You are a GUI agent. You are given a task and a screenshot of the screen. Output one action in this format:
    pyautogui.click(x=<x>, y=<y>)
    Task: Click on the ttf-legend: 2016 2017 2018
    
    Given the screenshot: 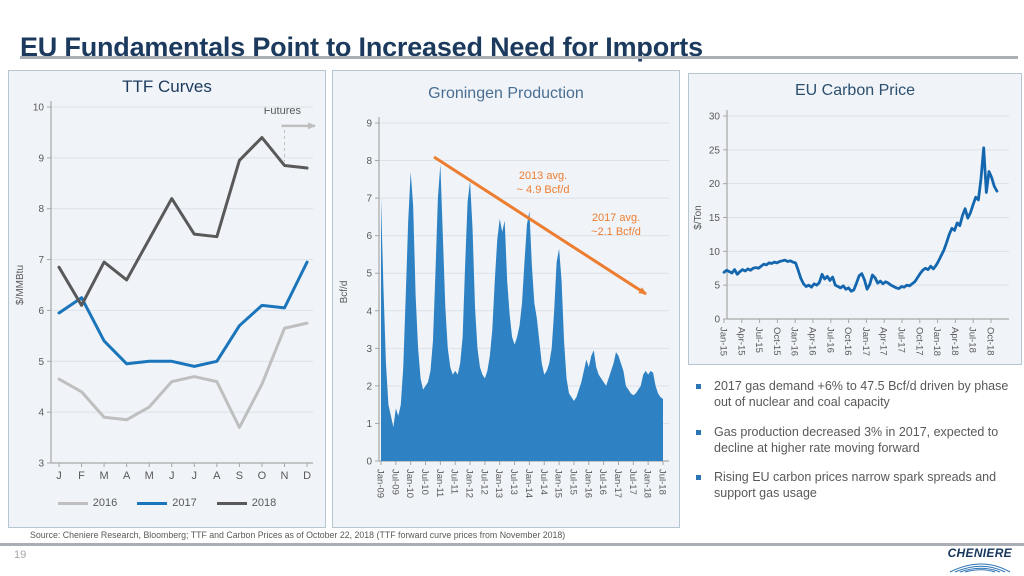 What is the action you would take?
    pyautogui.click(x=167, y=503)
    